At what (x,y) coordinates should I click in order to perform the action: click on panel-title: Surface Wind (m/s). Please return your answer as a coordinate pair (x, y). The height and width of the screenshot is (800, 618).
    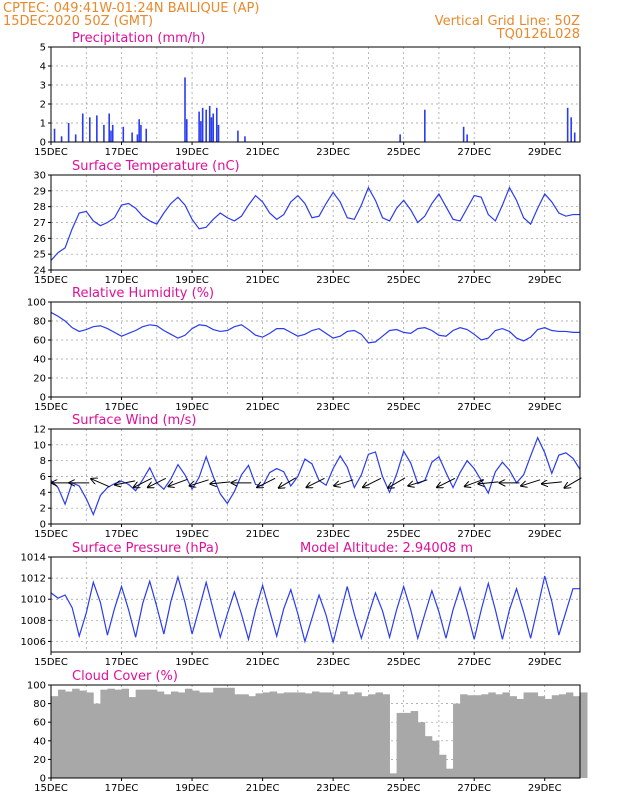
    Looking at the image, I should click on (134, 420).